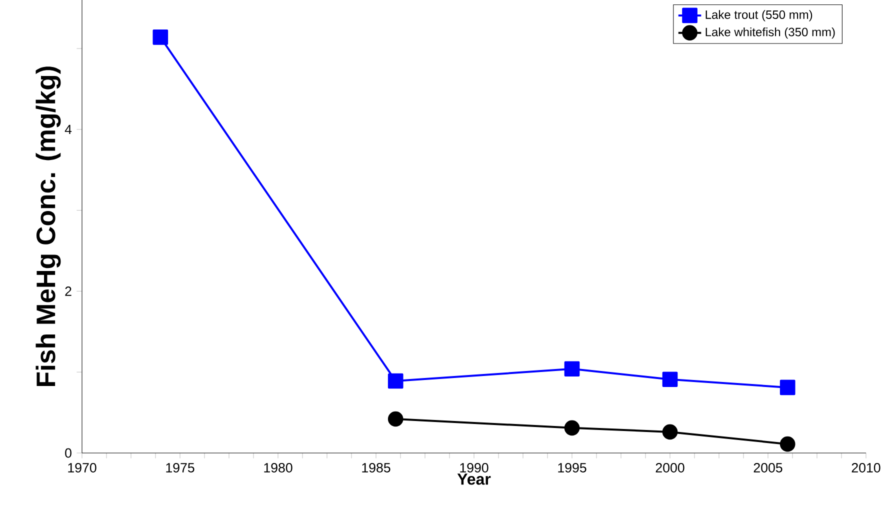  Describe the element at coordinates (474, 467) in the screenshot. I see `x-tick-label: 1990` at that location.